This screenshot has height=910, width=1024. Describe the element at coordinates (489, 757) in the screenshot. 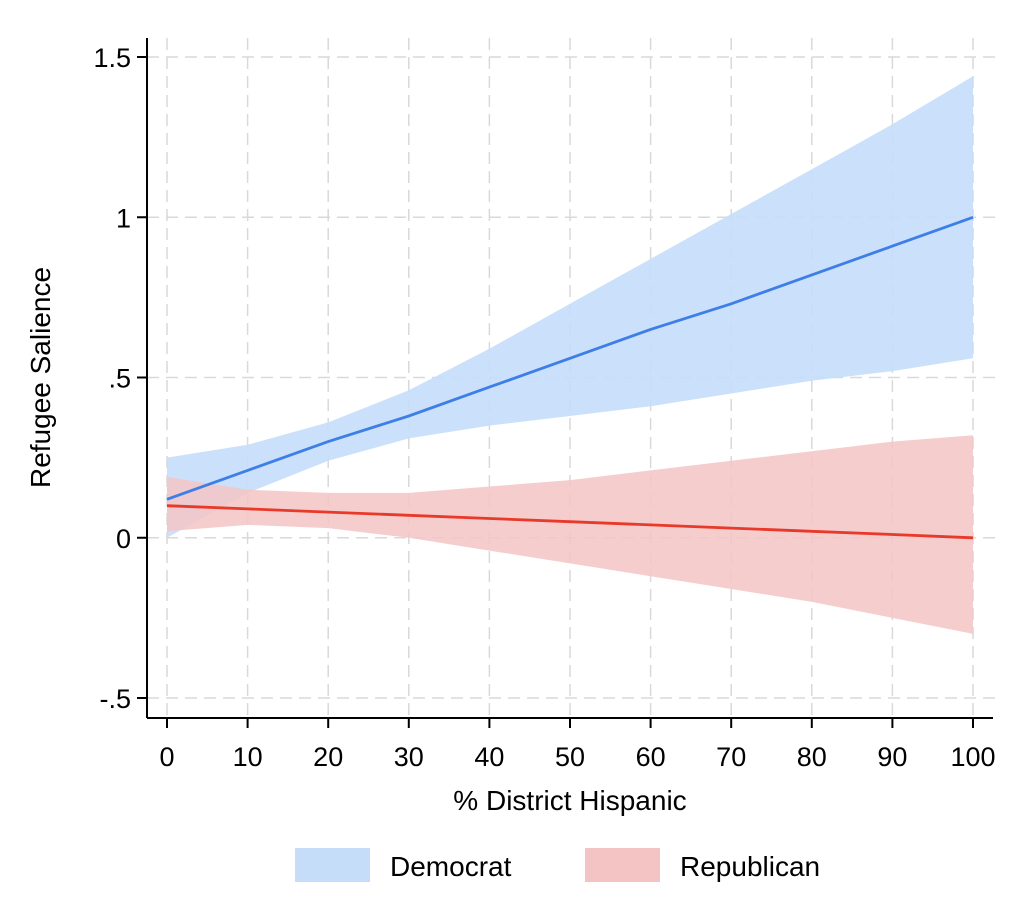

I see `x-tick-label: 40` at that location.